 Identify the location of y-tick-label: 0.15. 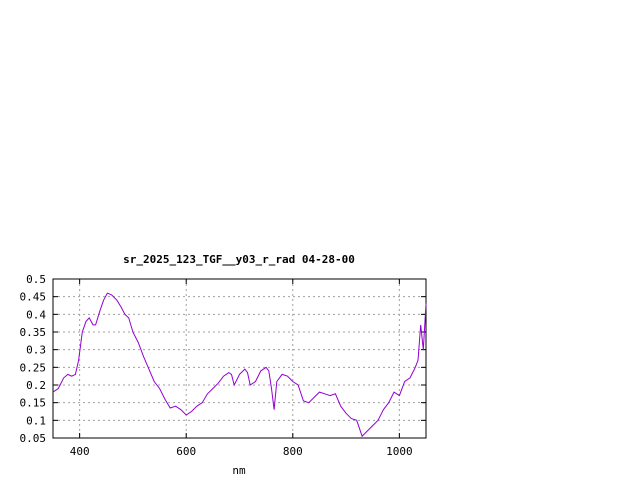
(33, 403).